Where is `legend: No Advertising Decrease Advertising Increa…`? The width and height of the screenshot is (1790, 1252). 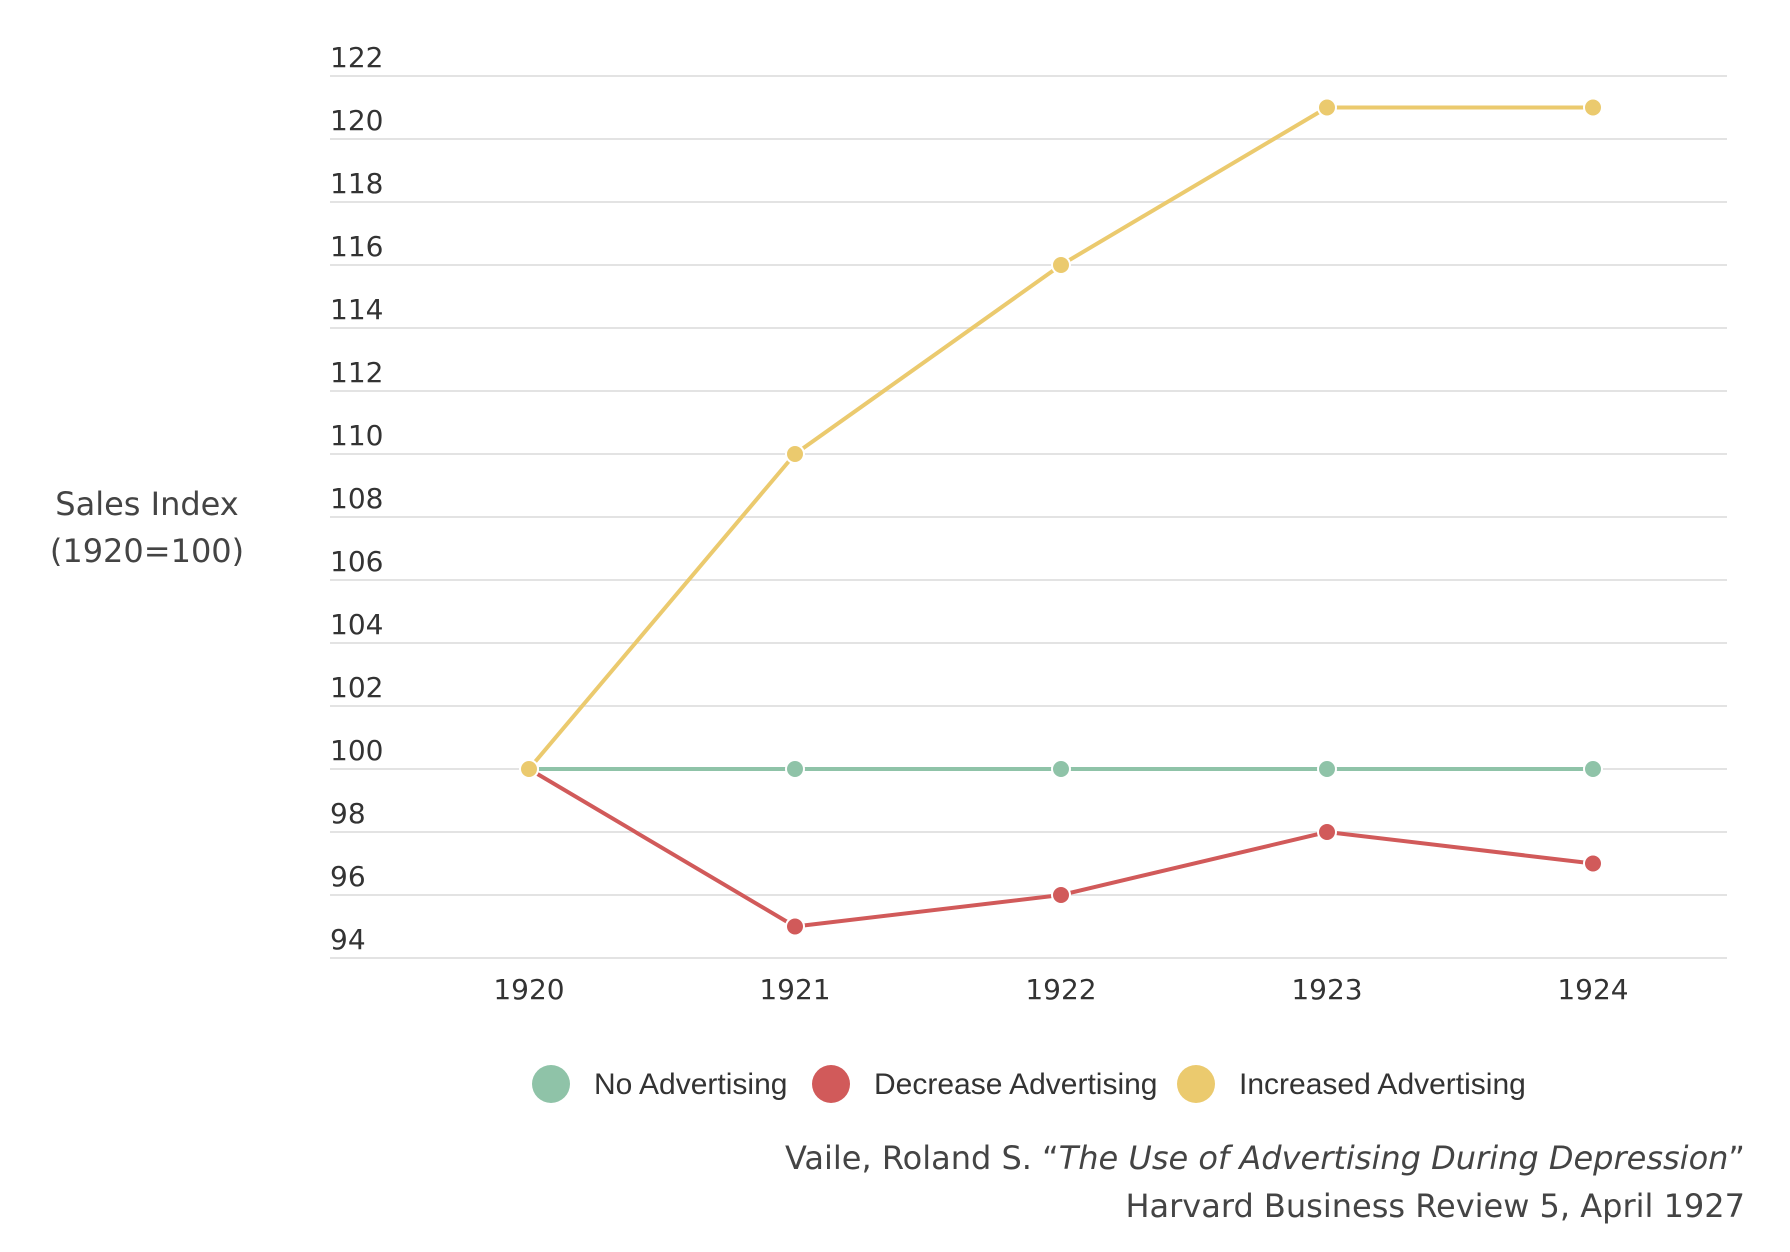
legend: No Advertising Decrease Advertising Increa… is located at coordinates (1029, 1084).